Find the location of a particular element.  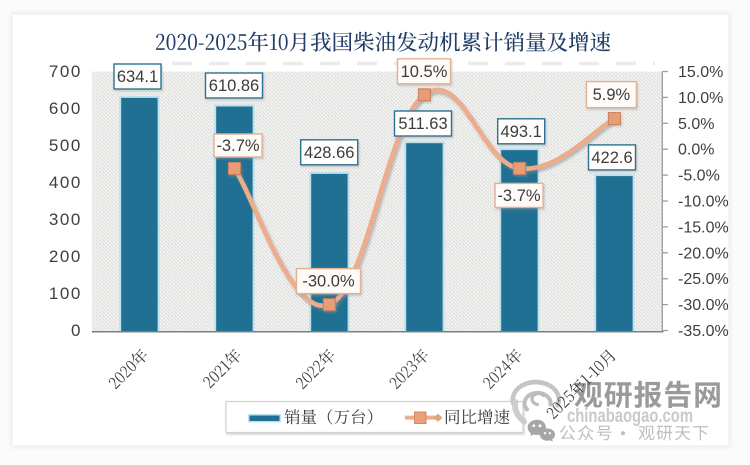

svg-text: 700 is located at coordinates (65, 71).